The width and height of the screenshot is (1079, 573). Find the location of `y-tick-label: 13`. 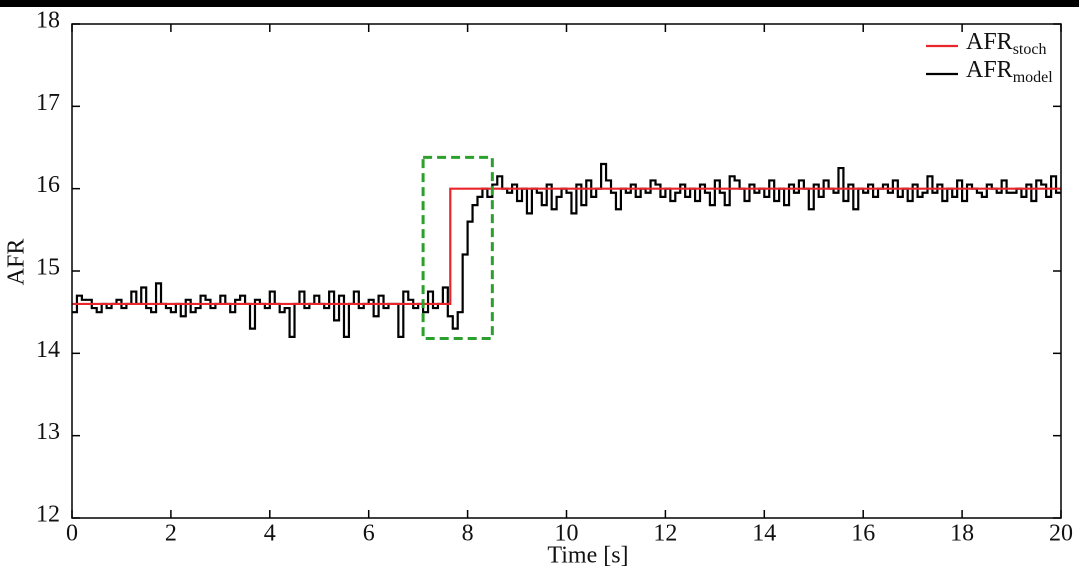

y-tick-label: 13 is located at coordinates (48, 432).